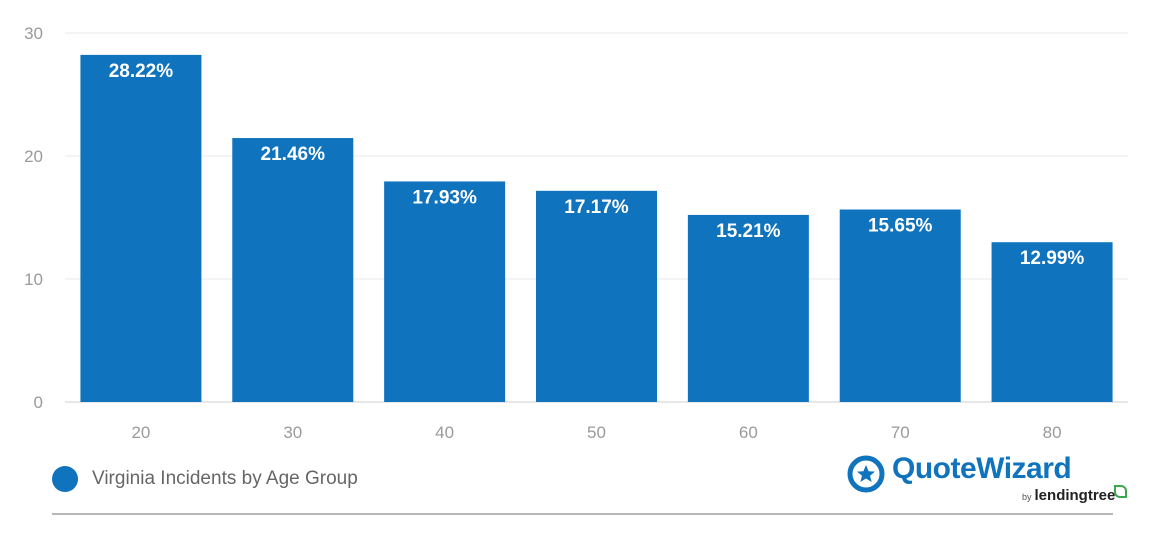 The image size is (1150, 540). I want to click on y-tick-label: 20, so click(33, 156).